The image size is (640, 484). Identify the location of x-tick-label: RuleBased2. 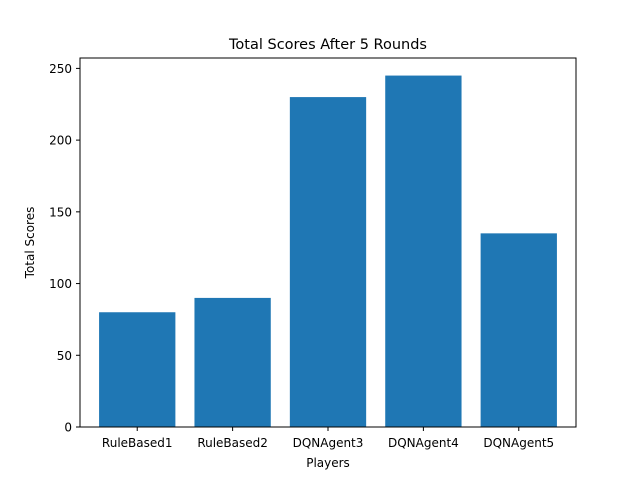
(232, 443).